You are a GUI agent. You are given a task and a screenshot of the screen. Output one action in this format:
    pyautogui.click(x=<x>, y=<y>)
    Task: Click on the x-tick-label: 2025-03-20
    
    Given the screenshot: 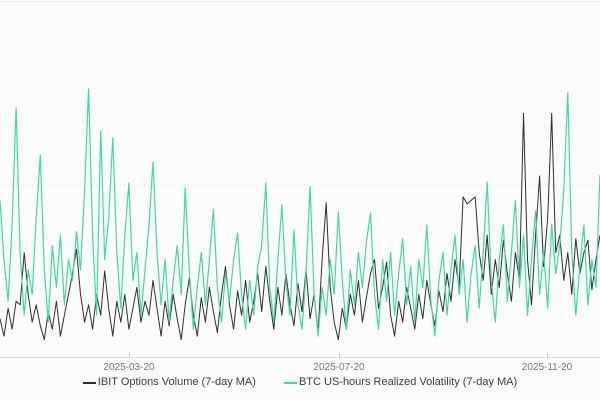 What is the action you would take?
    pyautogui.click(x=129, y=367)
    